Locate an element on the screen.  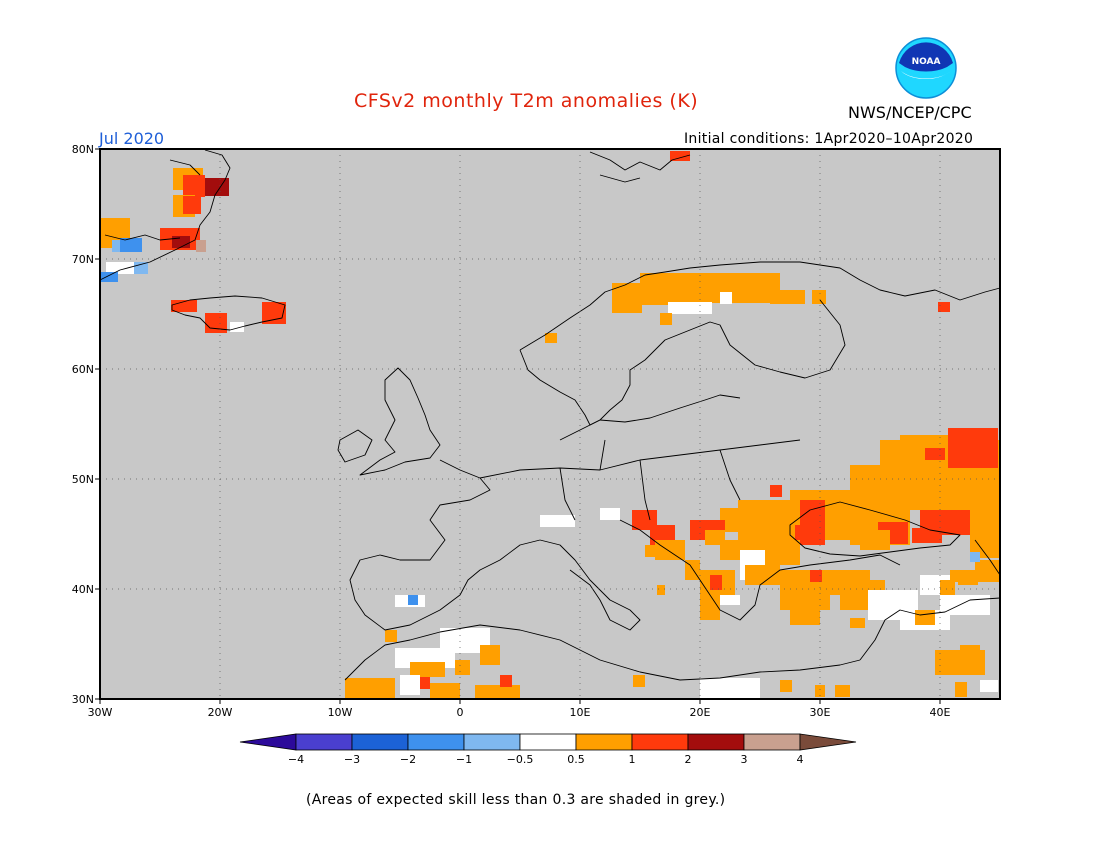
longitude-labels: 30W 20W 10W 0 10E 20E 30E 40E is located at coordinates (519, 709).